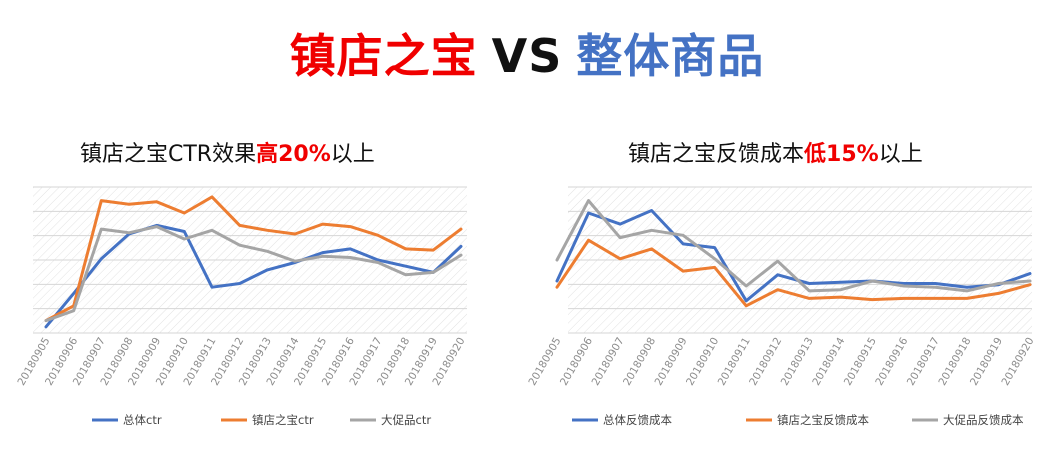 Image resolution: width=1054 pixels, height=450 pixels. What do you see at coordinates (823, 420) in the screenshot?
I see `legend-label-cost-1: 镇店之宝反馈成本` at bounding box center [823, 420].